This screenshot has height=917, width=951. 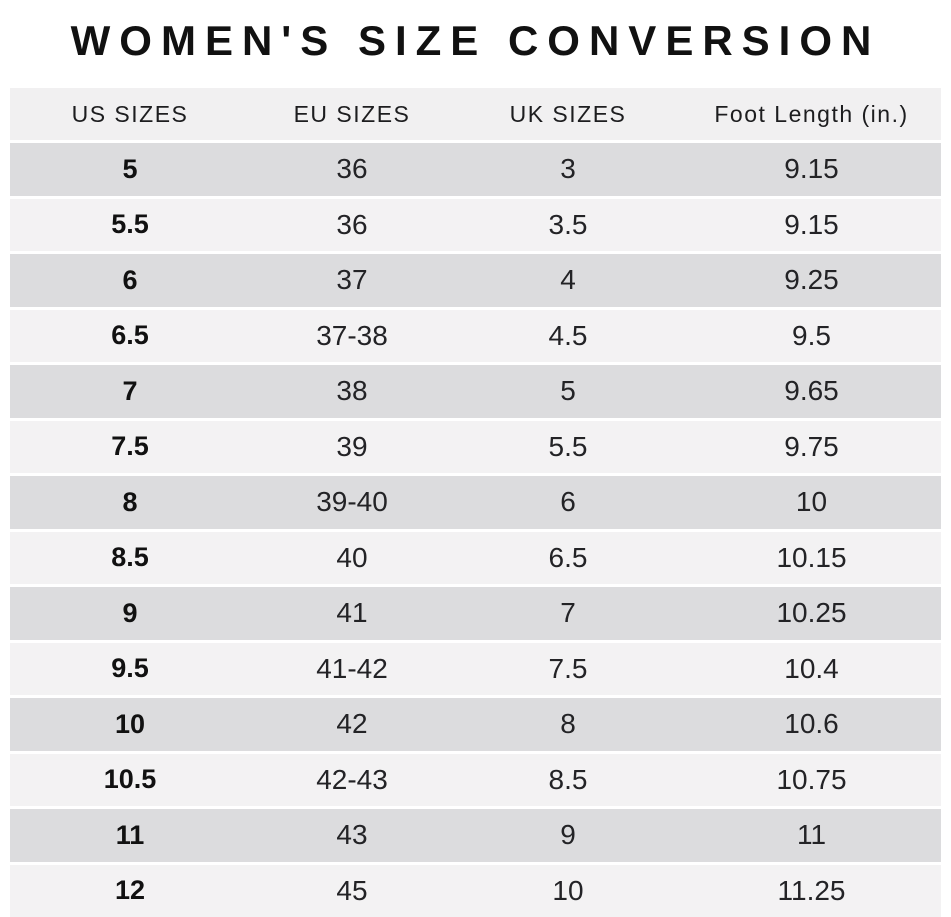 I want to click on cell-eu-size: 37, so click(x=352, y=280).